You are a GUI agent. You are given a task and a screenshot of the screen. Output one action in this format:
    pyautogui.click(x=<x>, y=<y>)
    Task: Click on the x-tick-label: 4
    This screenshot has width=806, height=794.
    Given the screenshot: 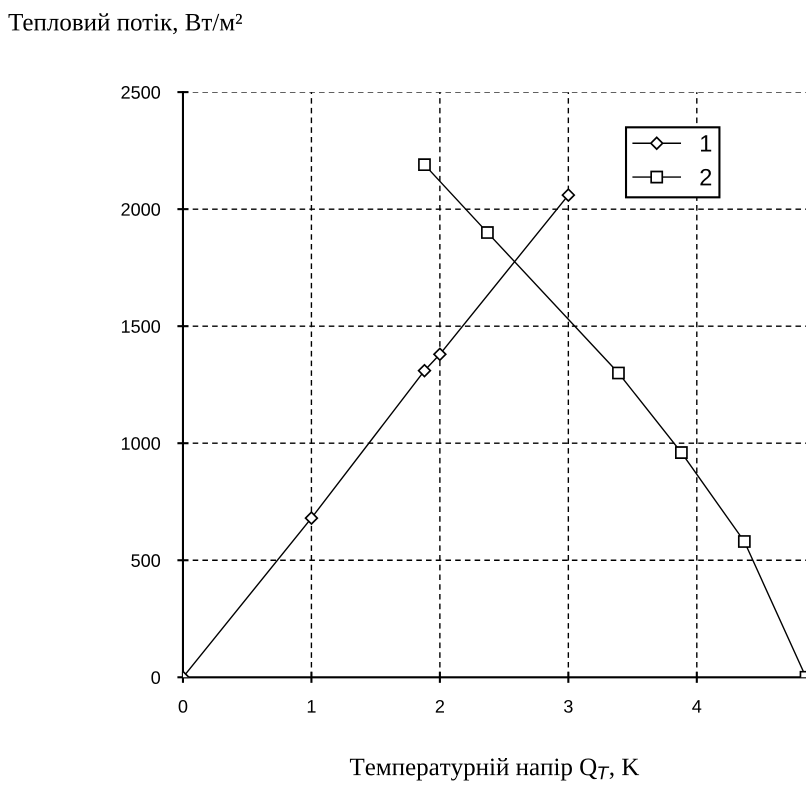 What is the action you would take?
    pyautogui.click(x=697, y=706)
    